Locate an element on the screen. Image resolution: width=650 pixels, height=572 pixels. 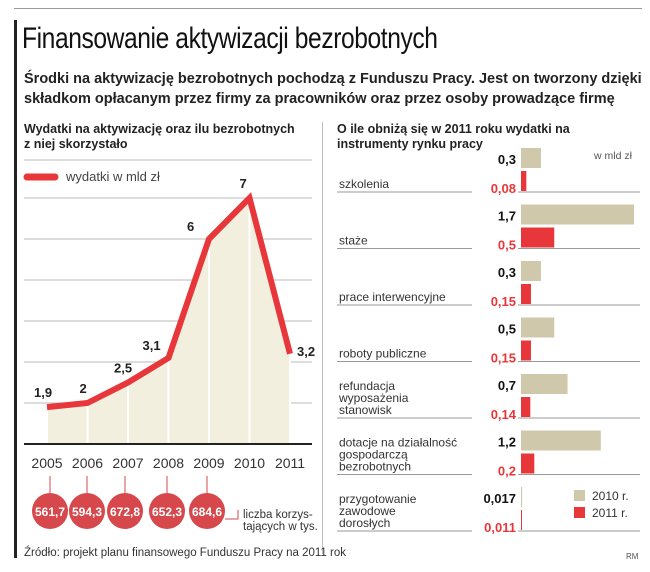
value-label-2010: 0,7 is located at coordinates (507, 385).